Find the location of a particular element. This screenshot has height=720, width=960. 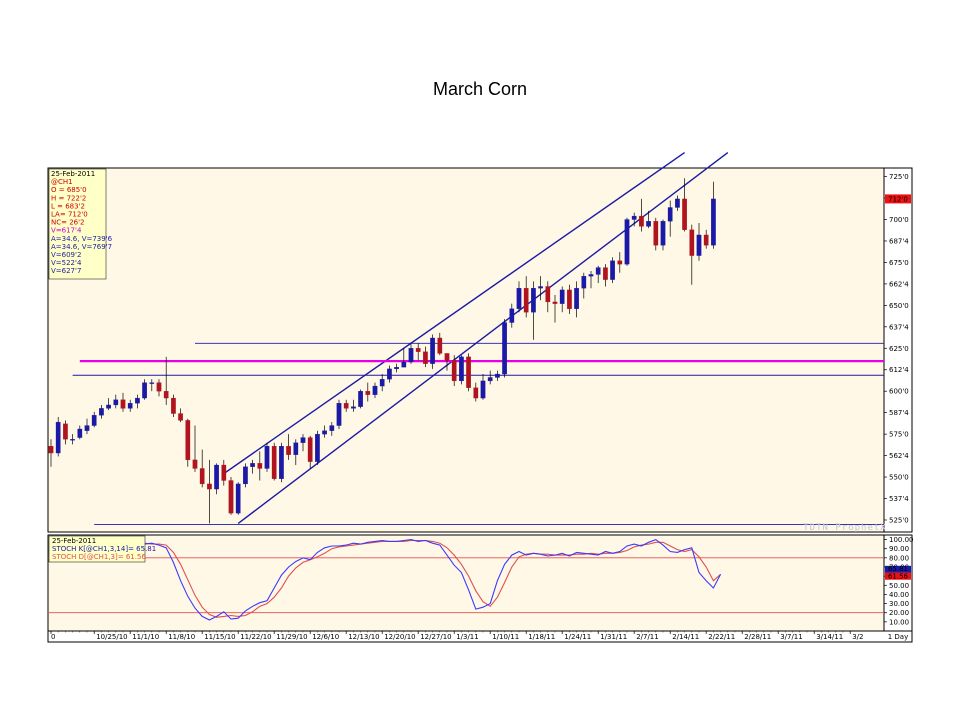

info-line: V=609'2 is located at coordinates (66, 255).